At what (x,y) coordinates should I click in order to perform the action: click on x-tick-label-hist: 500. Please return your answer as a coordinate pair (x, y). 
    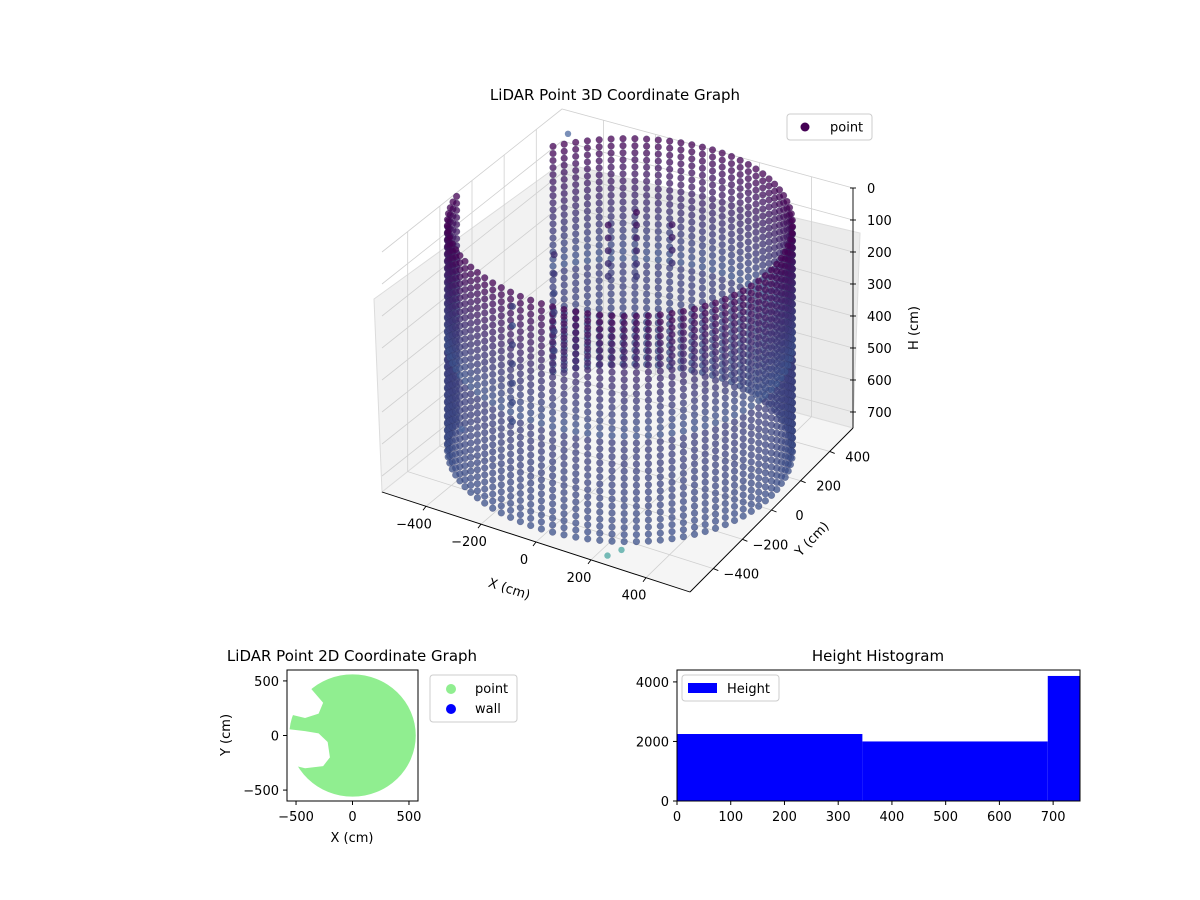
    Looking at the image, I should click on (945, 817).